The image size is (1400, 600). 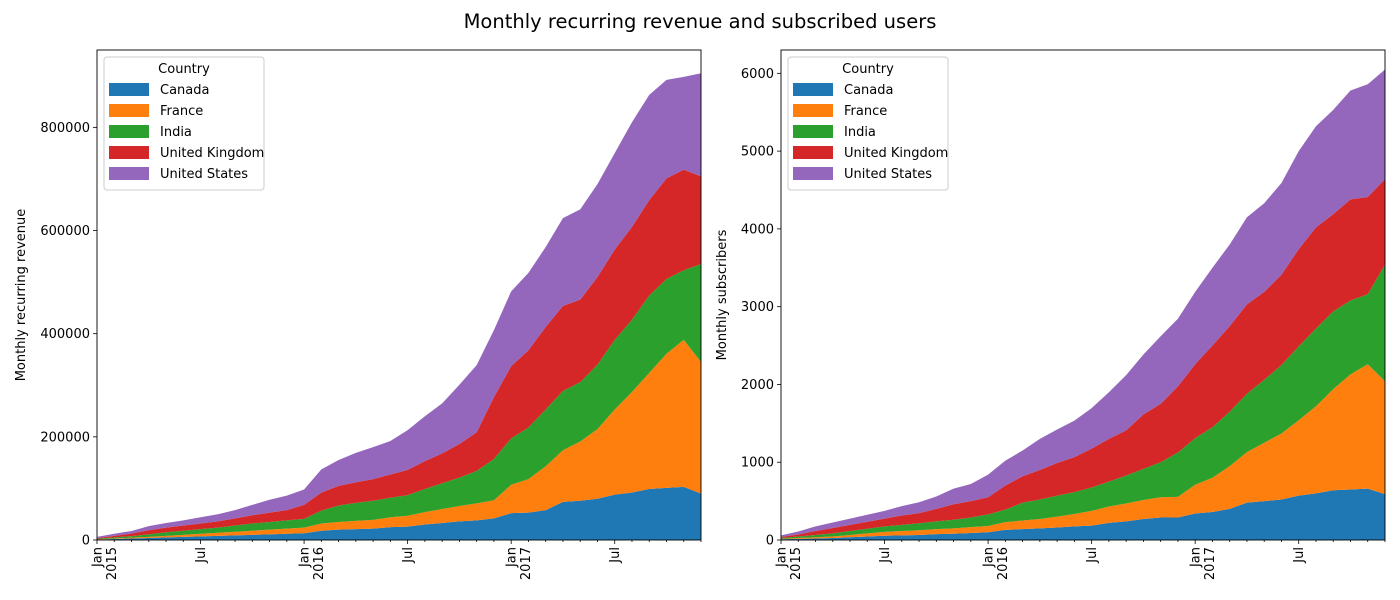 I want to click on subscribers-y-axis-ticks: 0 1000 2000 3000 4000 5000 6000, so click(x=761, y=308).